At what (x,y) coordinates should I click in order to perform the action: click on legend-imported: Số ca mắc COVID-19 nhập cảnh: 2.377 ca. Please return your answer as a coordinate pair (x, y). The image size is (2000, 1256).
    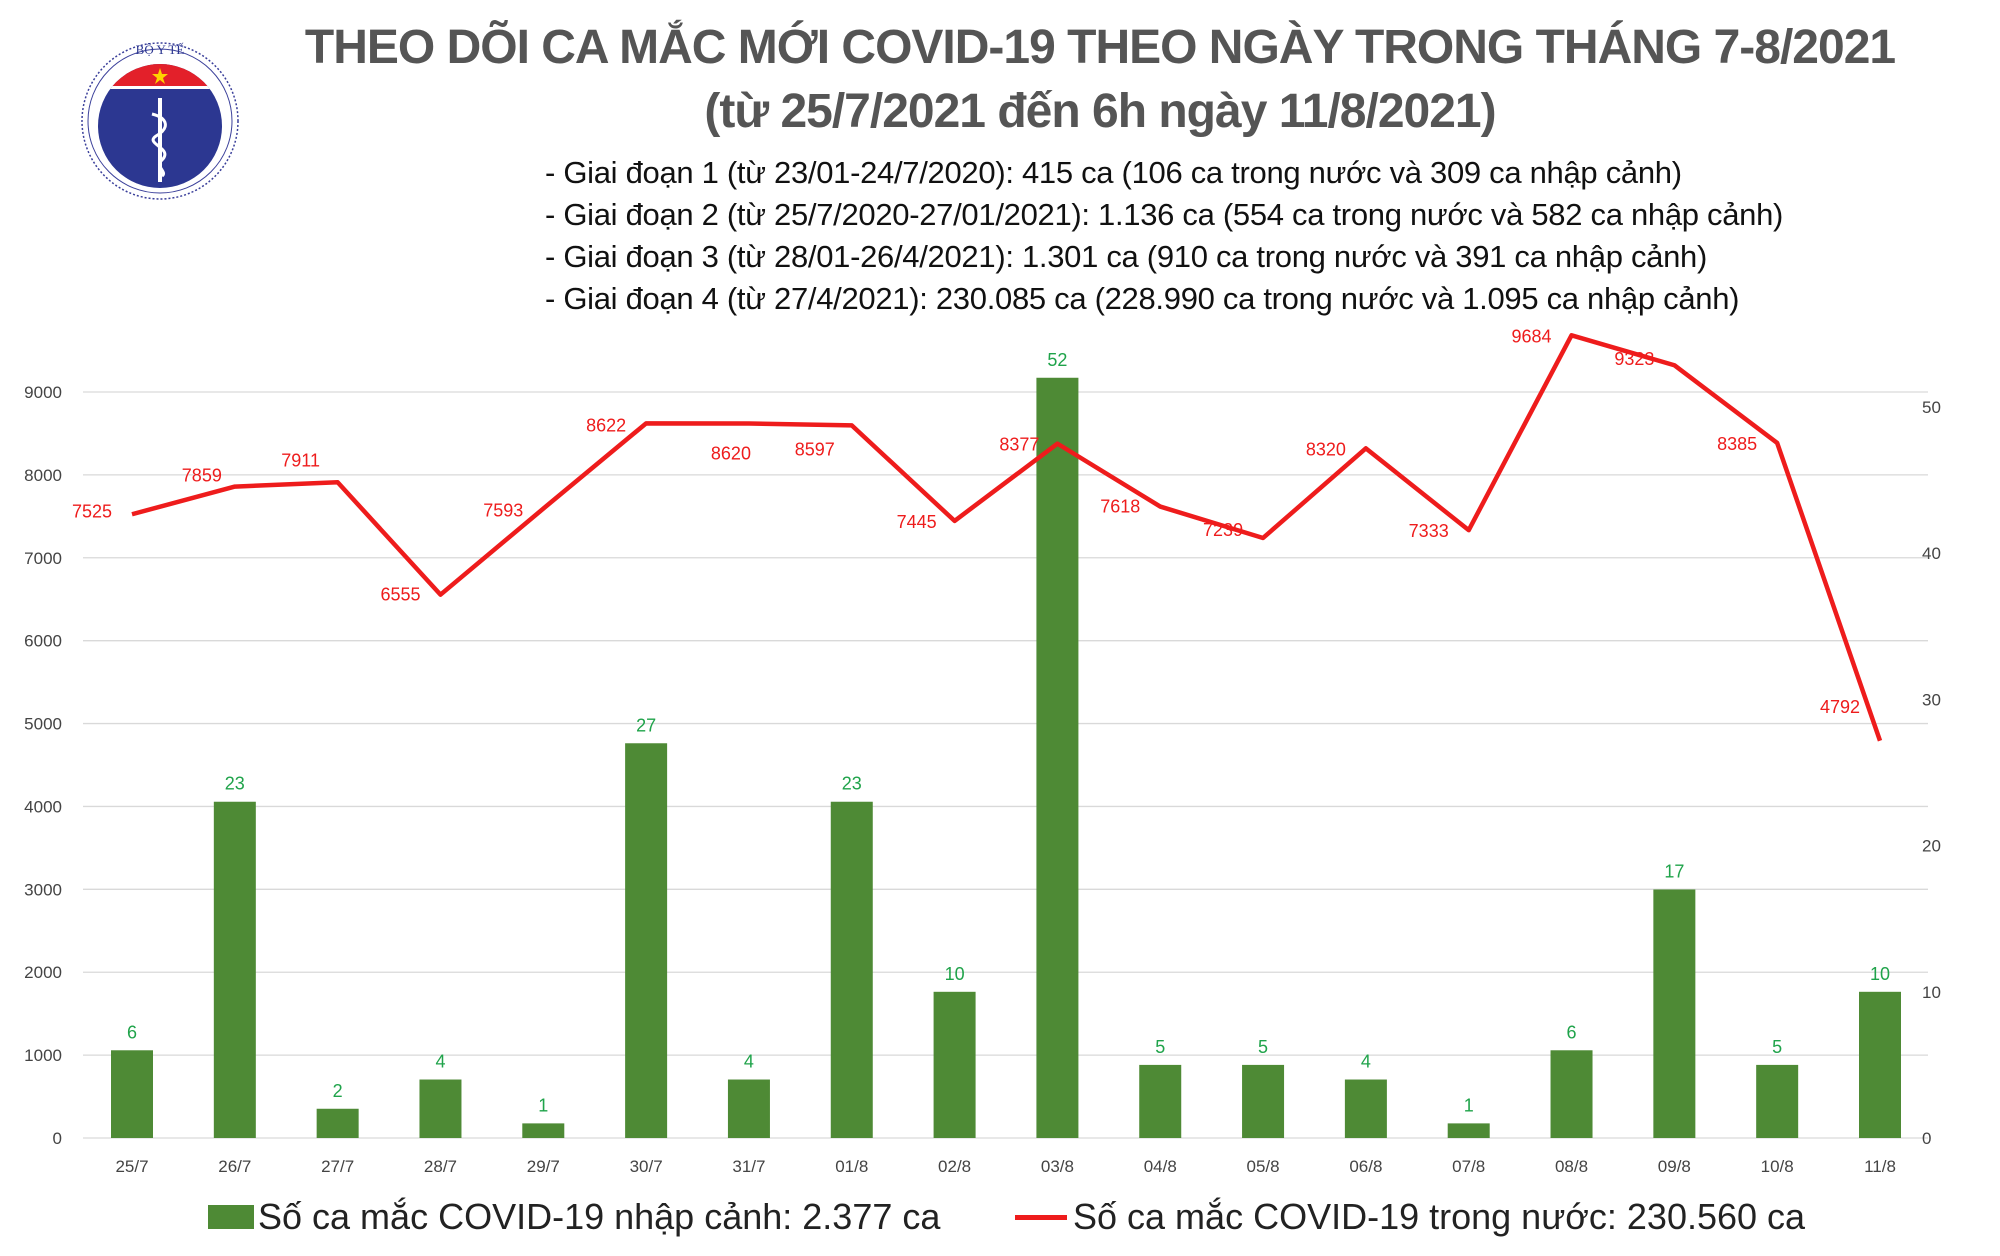
    Looking at the image, I should click on (574, 1217).